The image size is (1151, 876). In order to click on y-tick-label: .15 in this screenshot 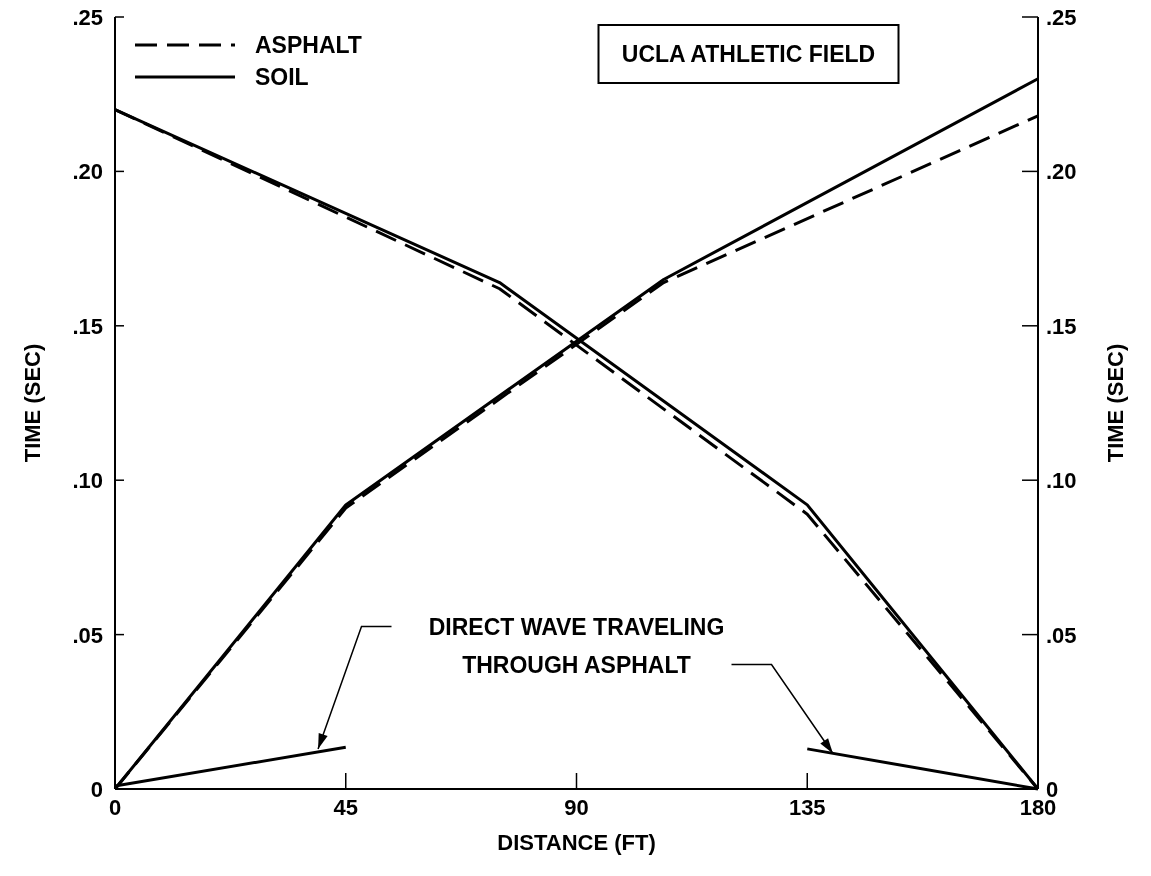, I will do `click(87, 326)`.